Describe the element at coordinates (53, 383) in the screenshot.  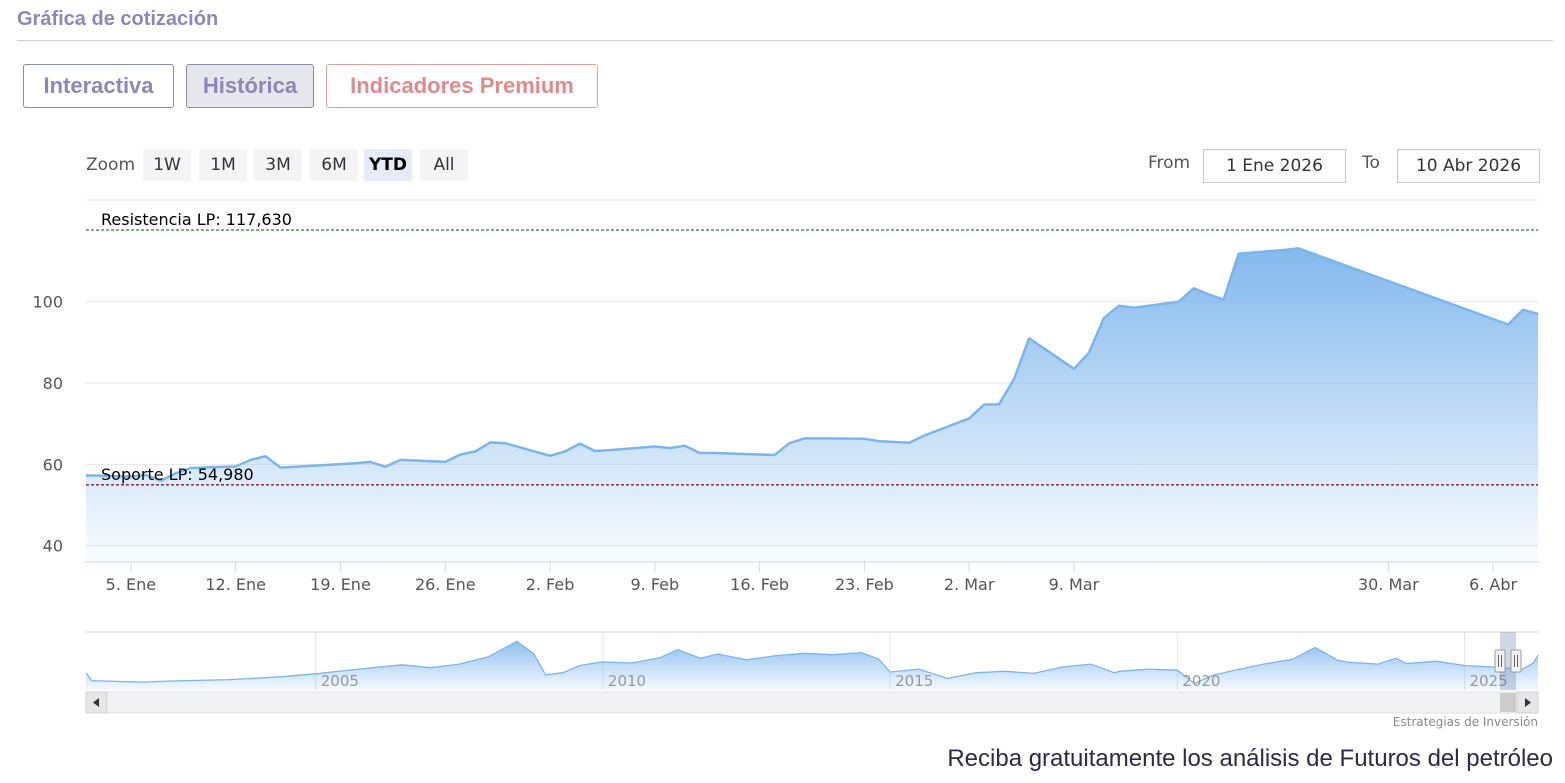
I see `y-tick-label-80: 80` at that location.